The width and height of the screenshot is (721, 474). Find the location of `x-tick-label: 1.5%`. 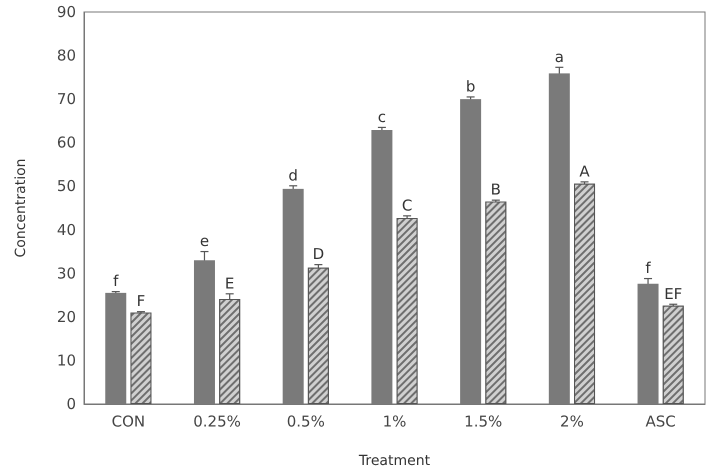

x-tick-label: 1.5% is located at coordinates (483, 421).